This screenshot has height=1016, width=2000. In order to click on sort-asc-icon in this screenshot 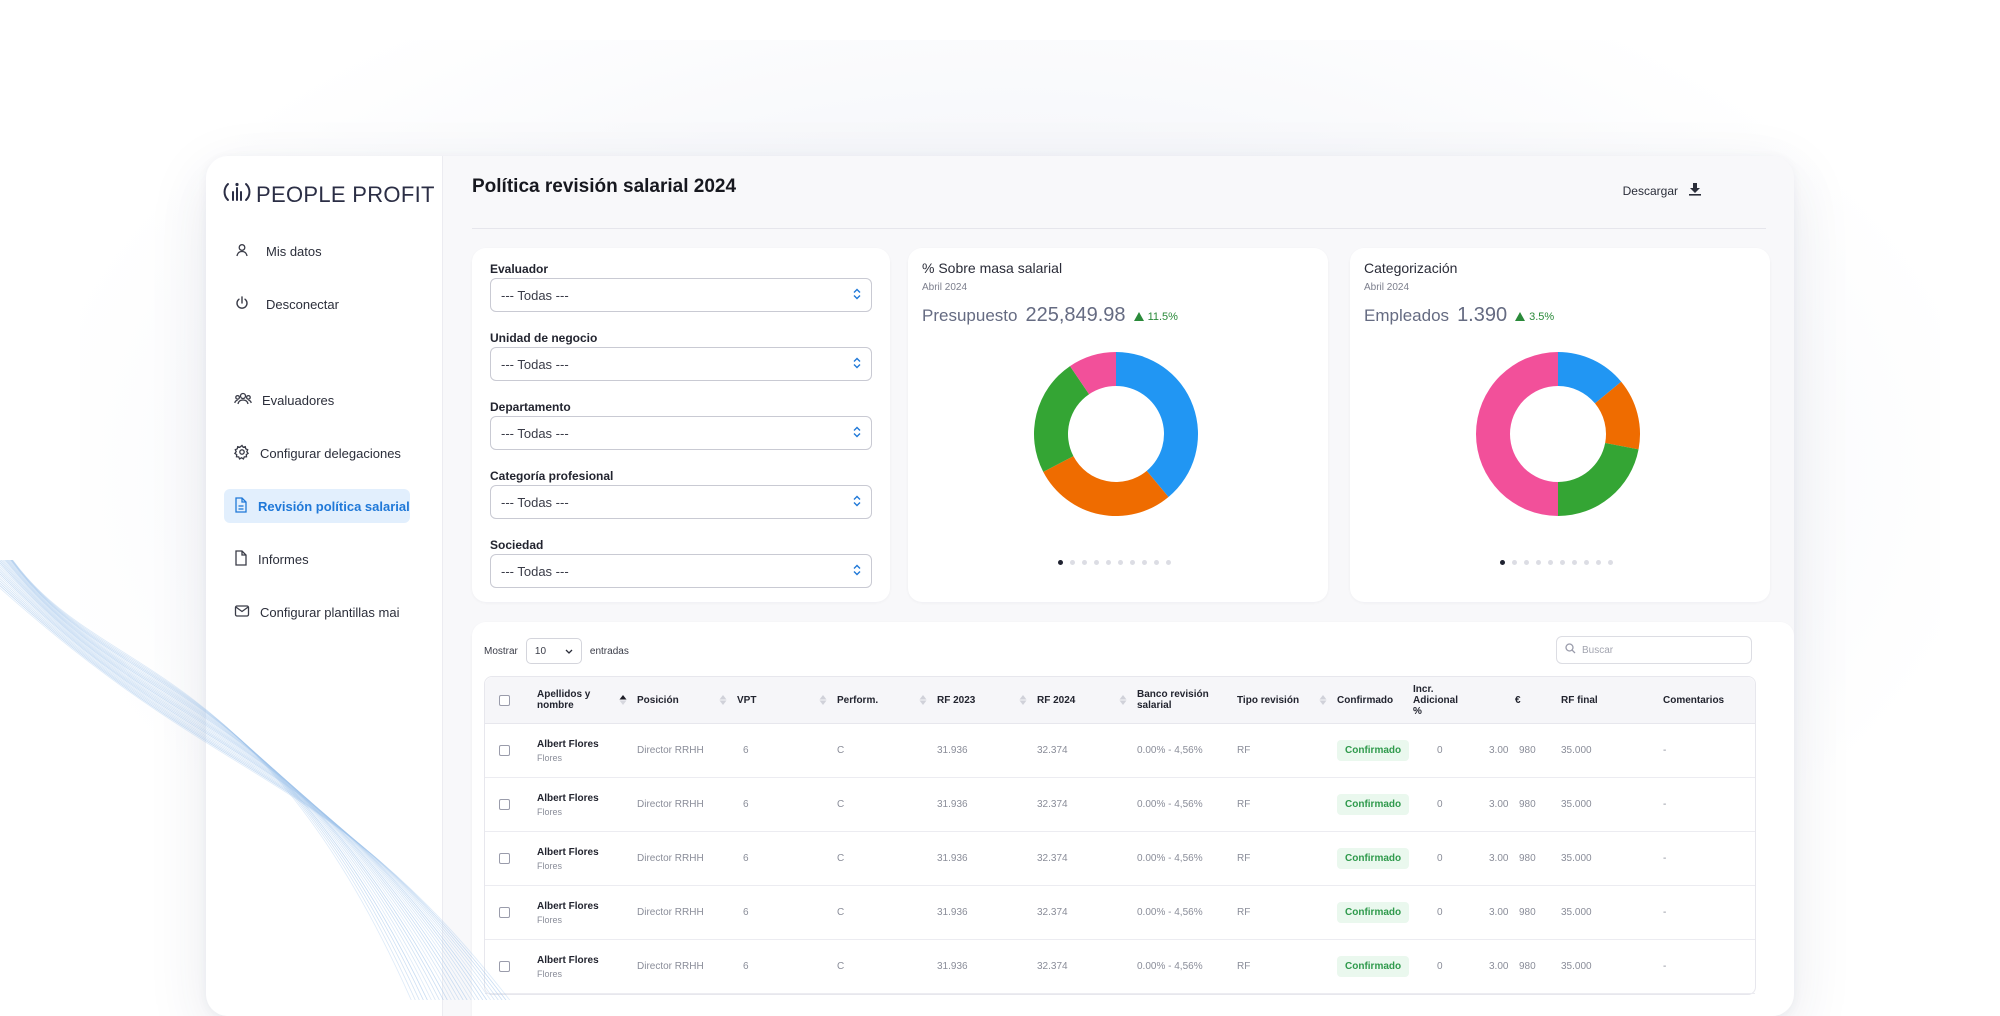, I will do `click(623, 700)`.